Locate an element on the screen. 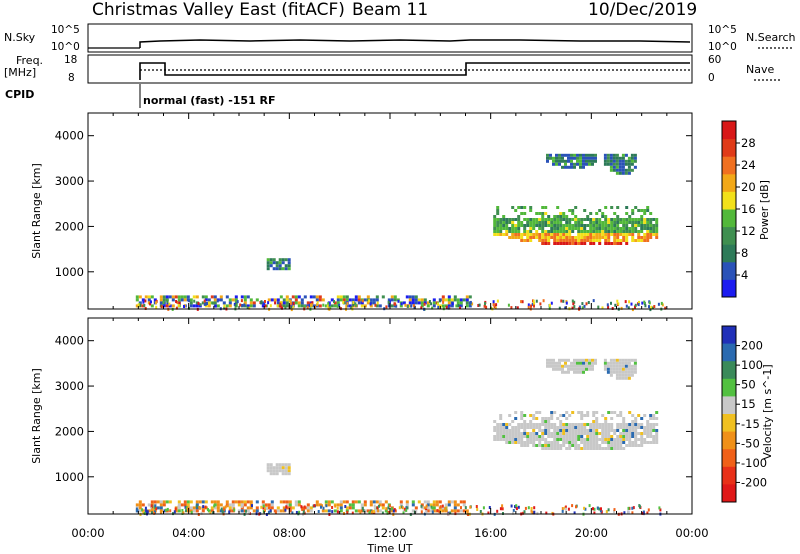 Image resolution: width=800 pixels, height=554 pixels. date-label: 10/Dec/2019 is located at coordinates (642, 10).